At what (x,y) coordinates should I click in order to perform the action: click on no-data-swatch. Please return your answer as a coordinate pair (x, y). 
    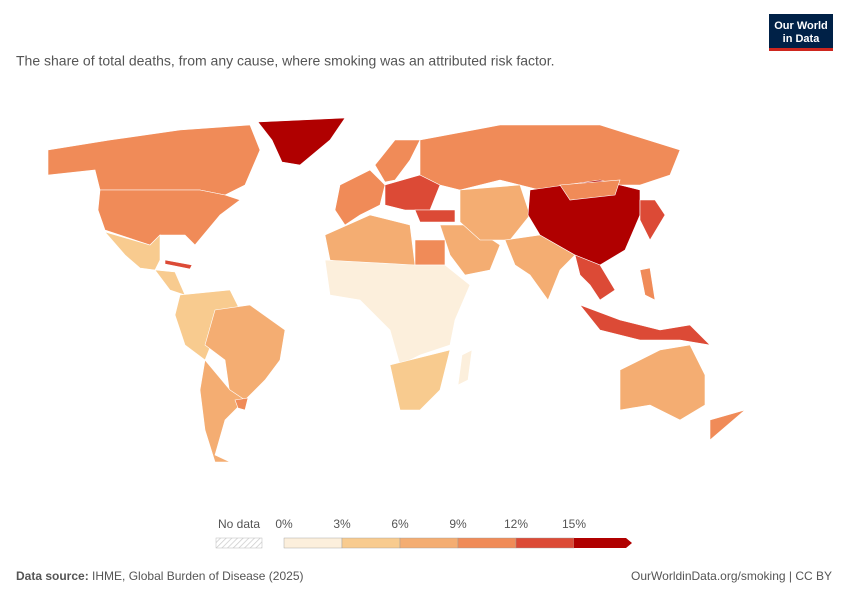
    Looking at the image, I should click on (239, 543).